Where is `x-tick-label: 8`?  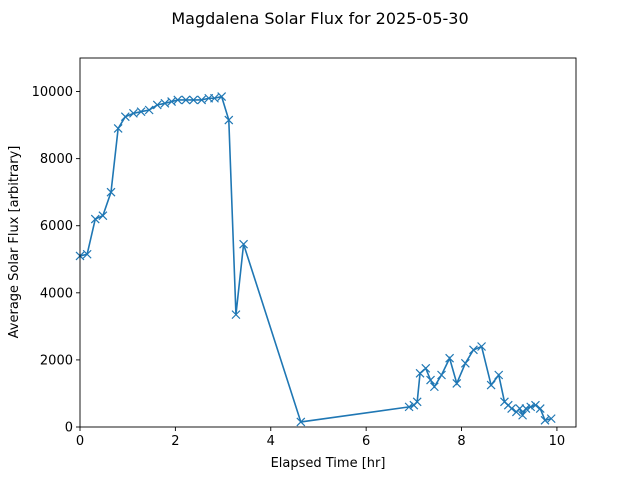 x-tick-label: 8 is located at coordinates (461, 441).